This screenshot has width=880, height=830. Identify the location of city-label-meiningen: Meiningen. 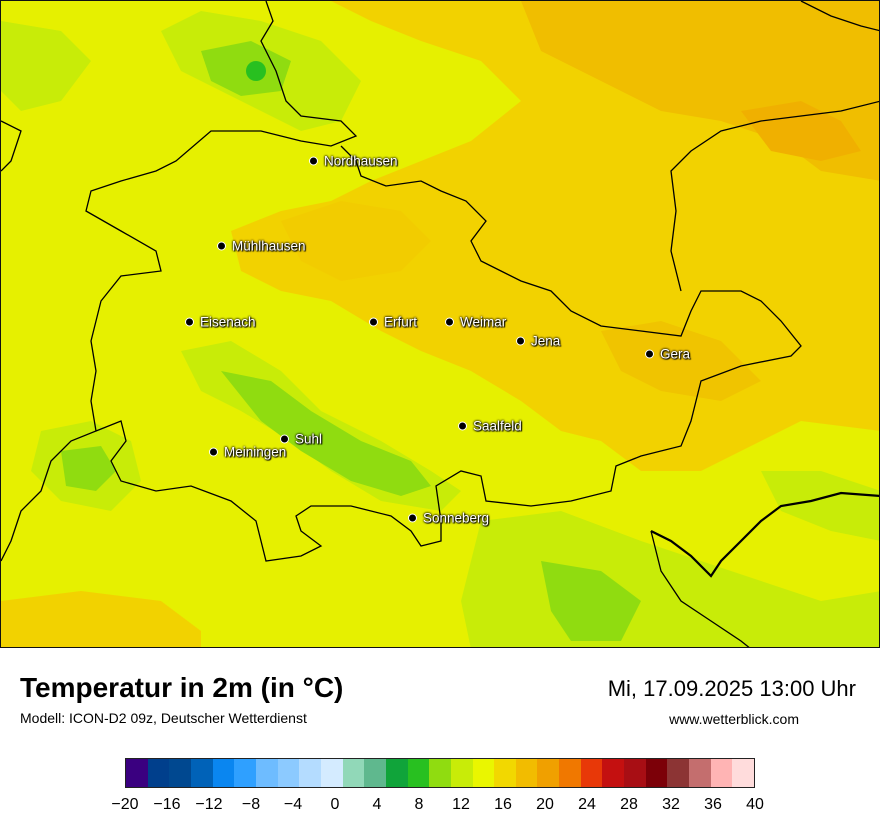
(247, 452).